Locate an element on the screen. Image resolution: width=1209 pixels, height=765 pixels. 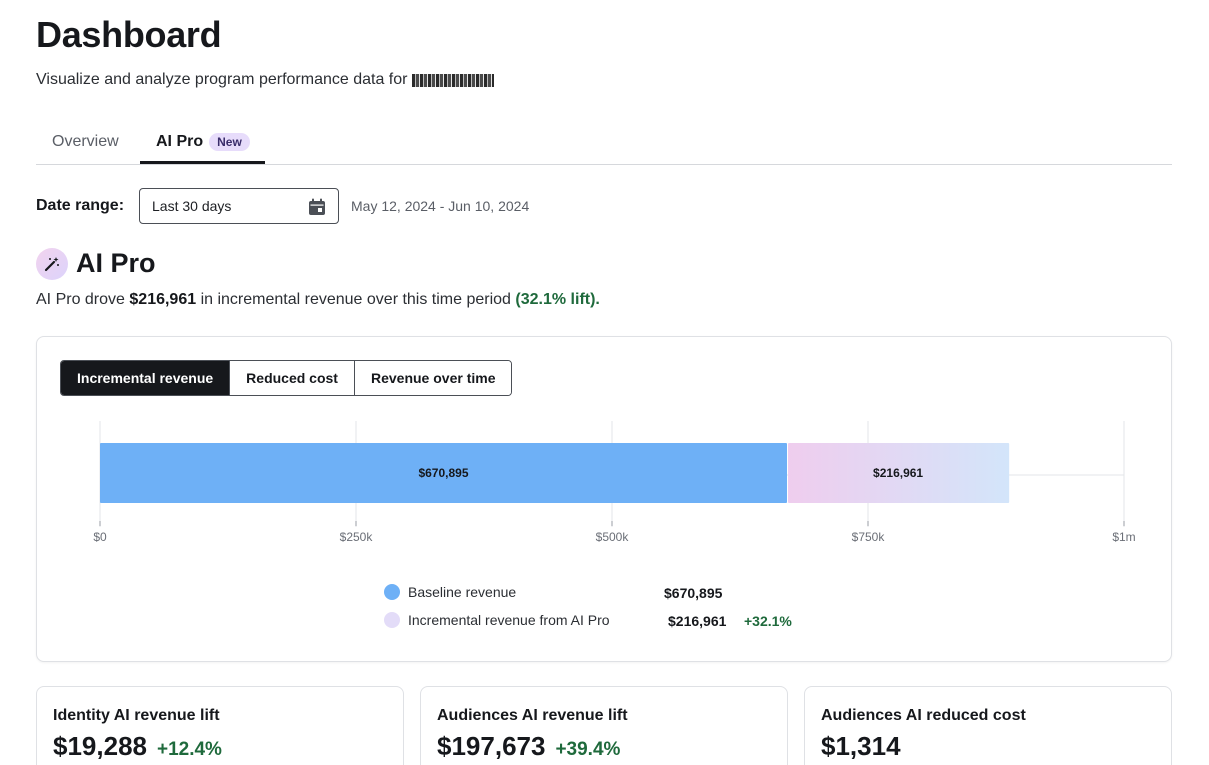
x-tick-label: $750k is located at coordinates (869, 537).